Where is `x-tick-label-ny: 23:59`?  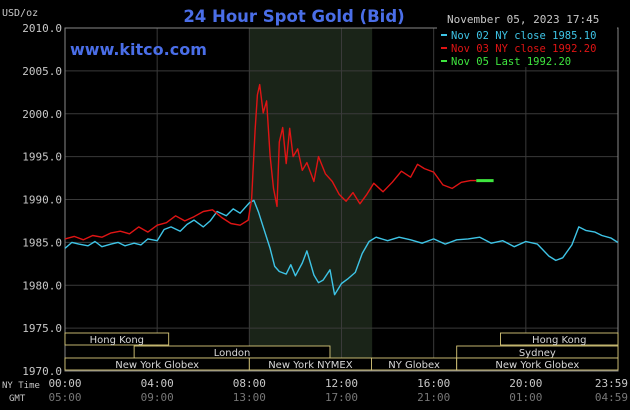 x-tick-label-ny: 23:59 is located at coordinates (611, 383).